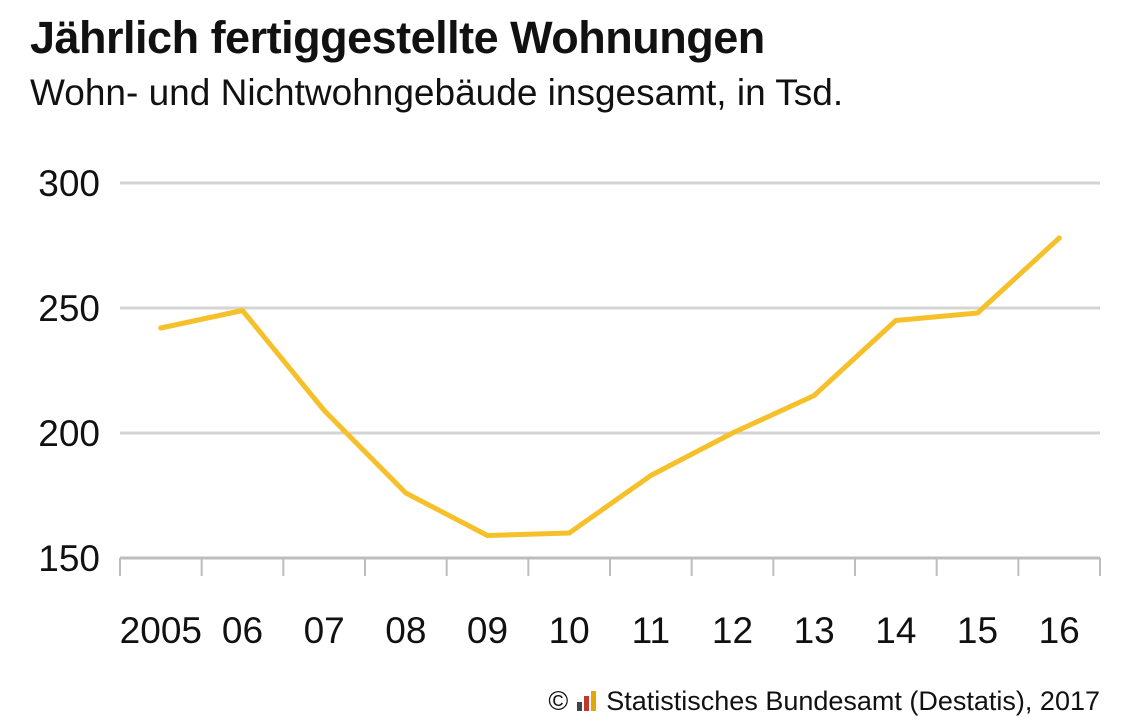  I want to click on x-tick-label: 13, so click(814, 630).